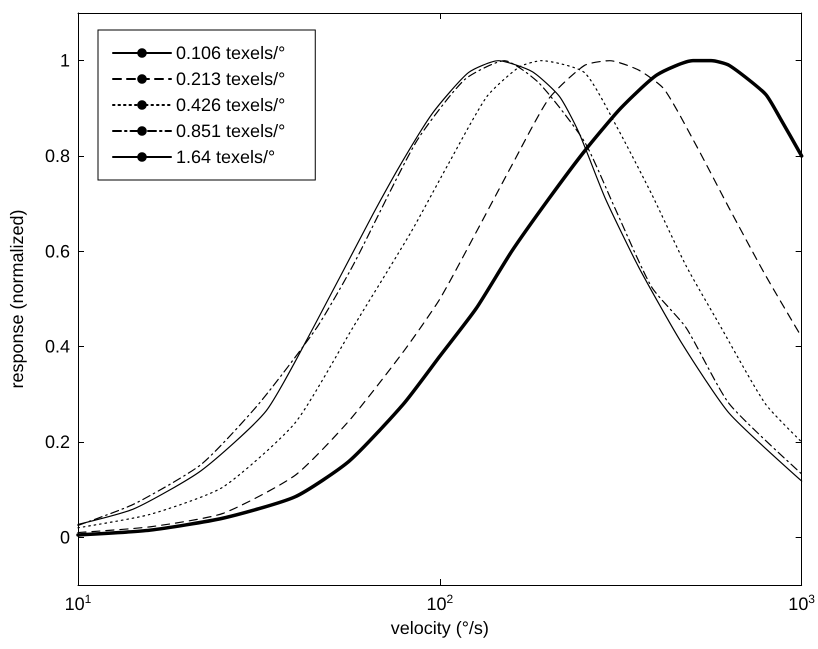  What do you see at coordinates (439, 628) in the screenshot?
I see `x-axis-title: velocity (°/s)` at bounding box center [439, 628].